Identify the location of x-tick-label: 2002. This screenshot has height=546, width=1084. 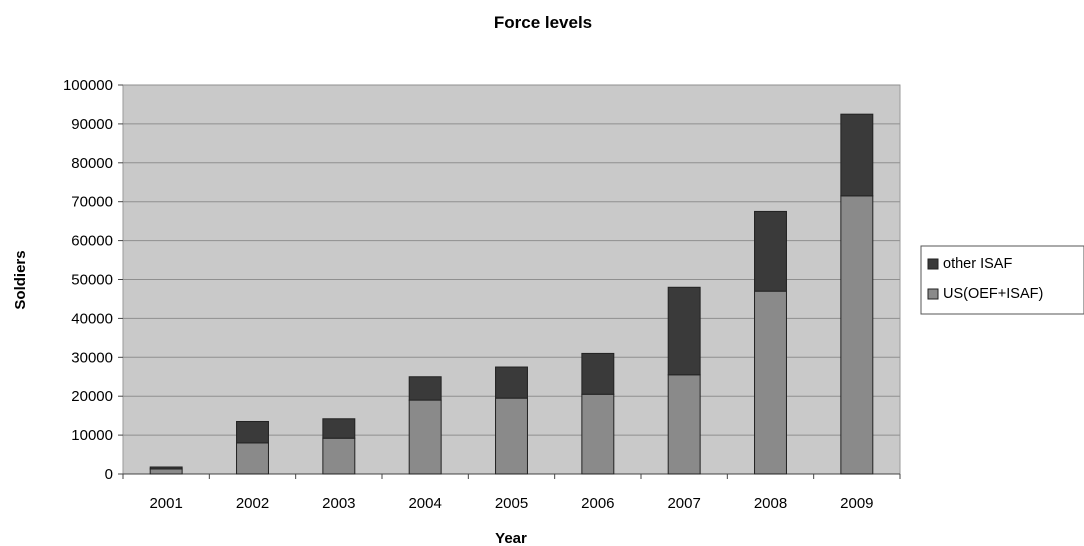
(252, 503).